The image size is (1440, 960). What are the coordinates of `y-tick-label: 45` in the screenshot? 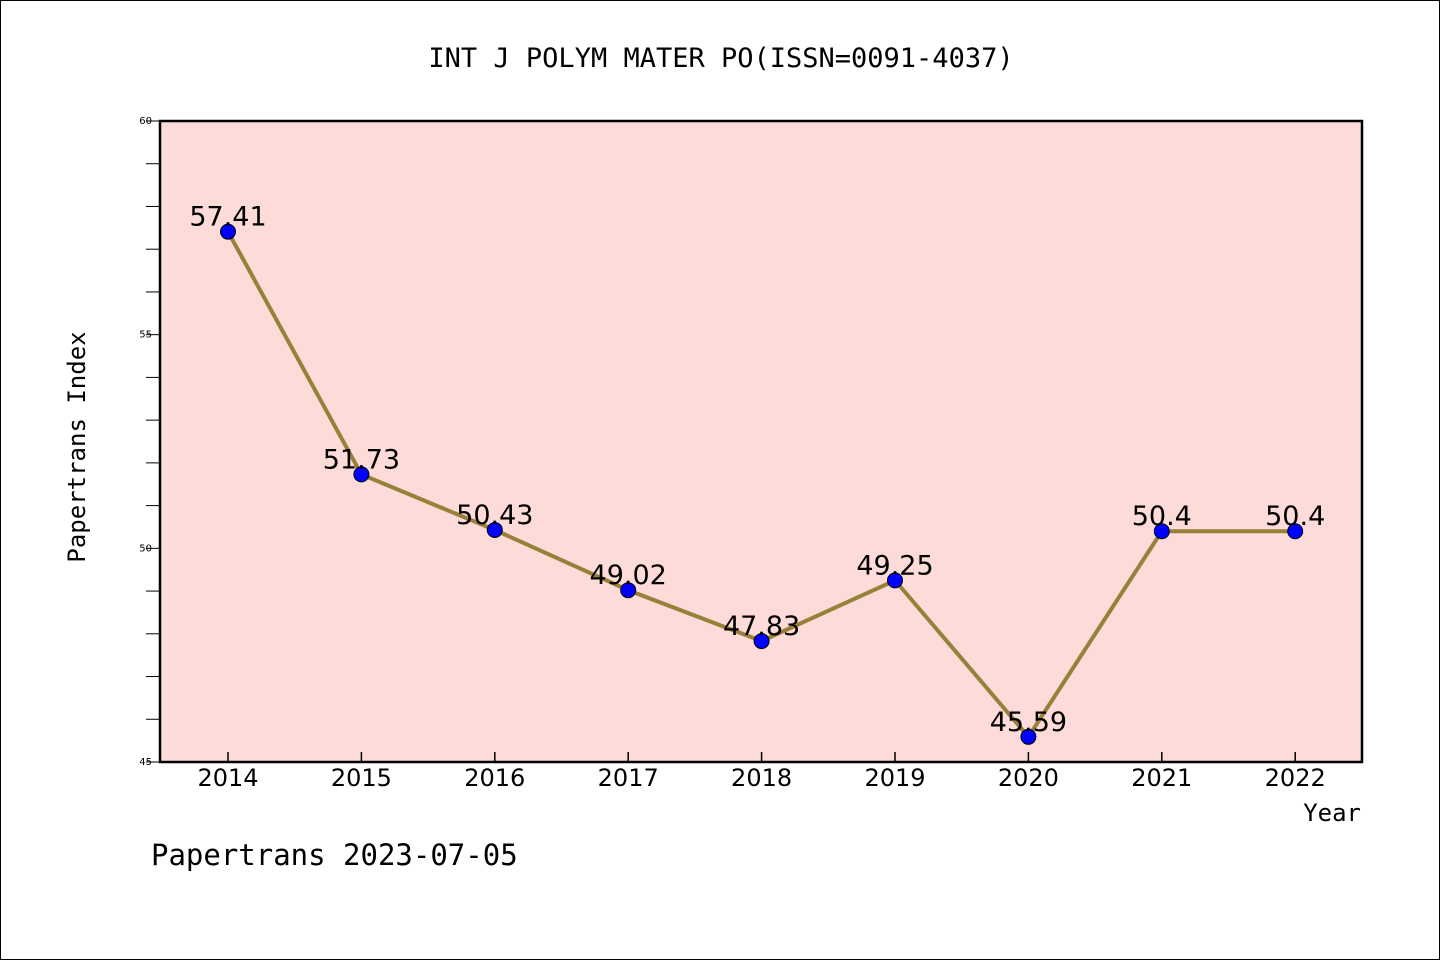 It's located at (145, 762).